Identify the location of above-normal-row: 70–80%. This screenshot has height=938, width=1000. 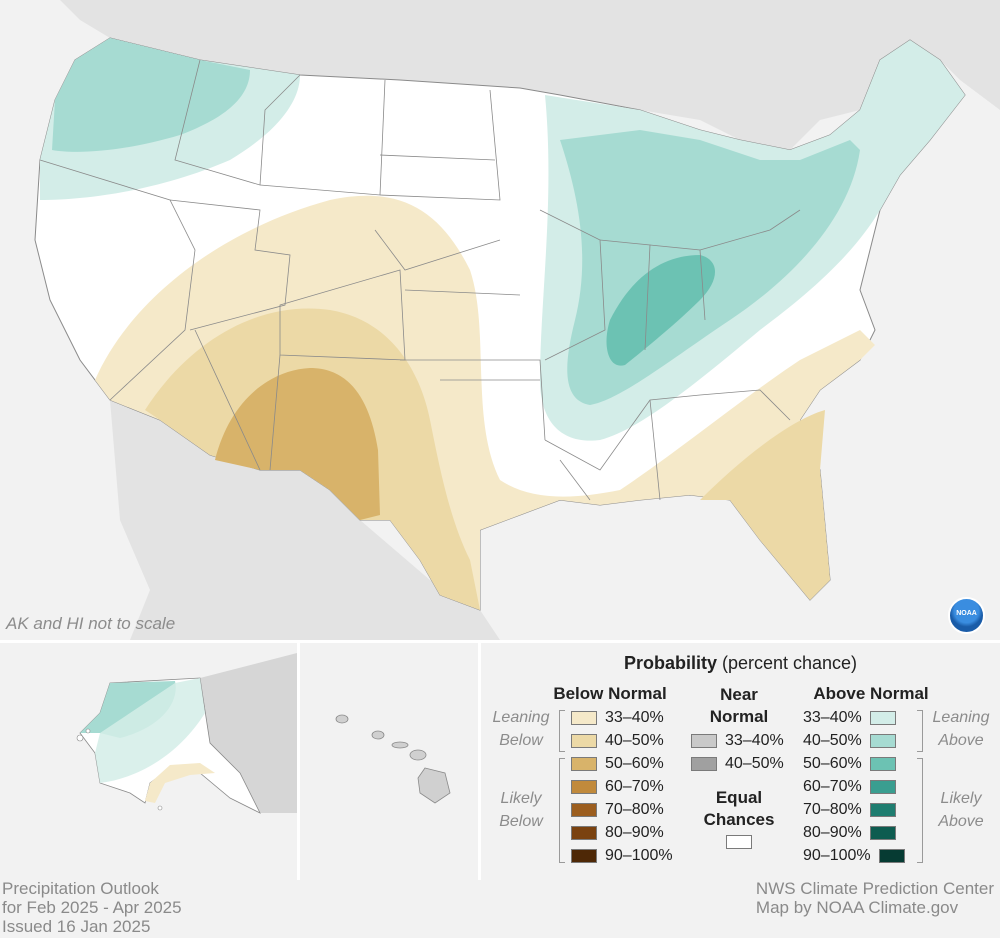
(849, 809).